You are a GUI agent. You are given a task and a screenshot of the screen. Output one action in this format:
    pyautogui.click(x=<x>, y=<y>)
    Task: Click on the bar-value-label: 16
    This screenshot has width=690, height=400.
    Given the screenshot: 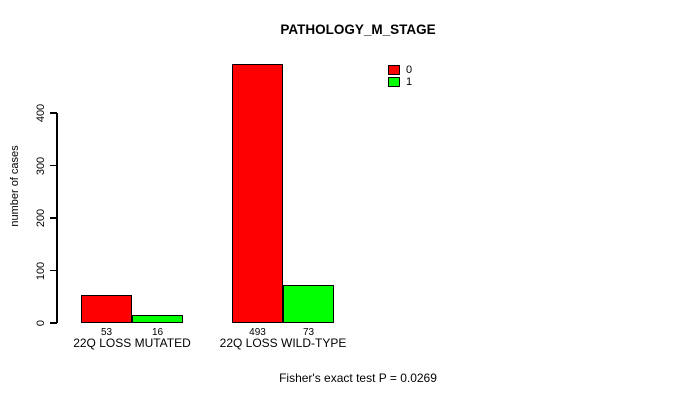 What is the action you would take?
    pyautogui.click(x=157, y=332)
    